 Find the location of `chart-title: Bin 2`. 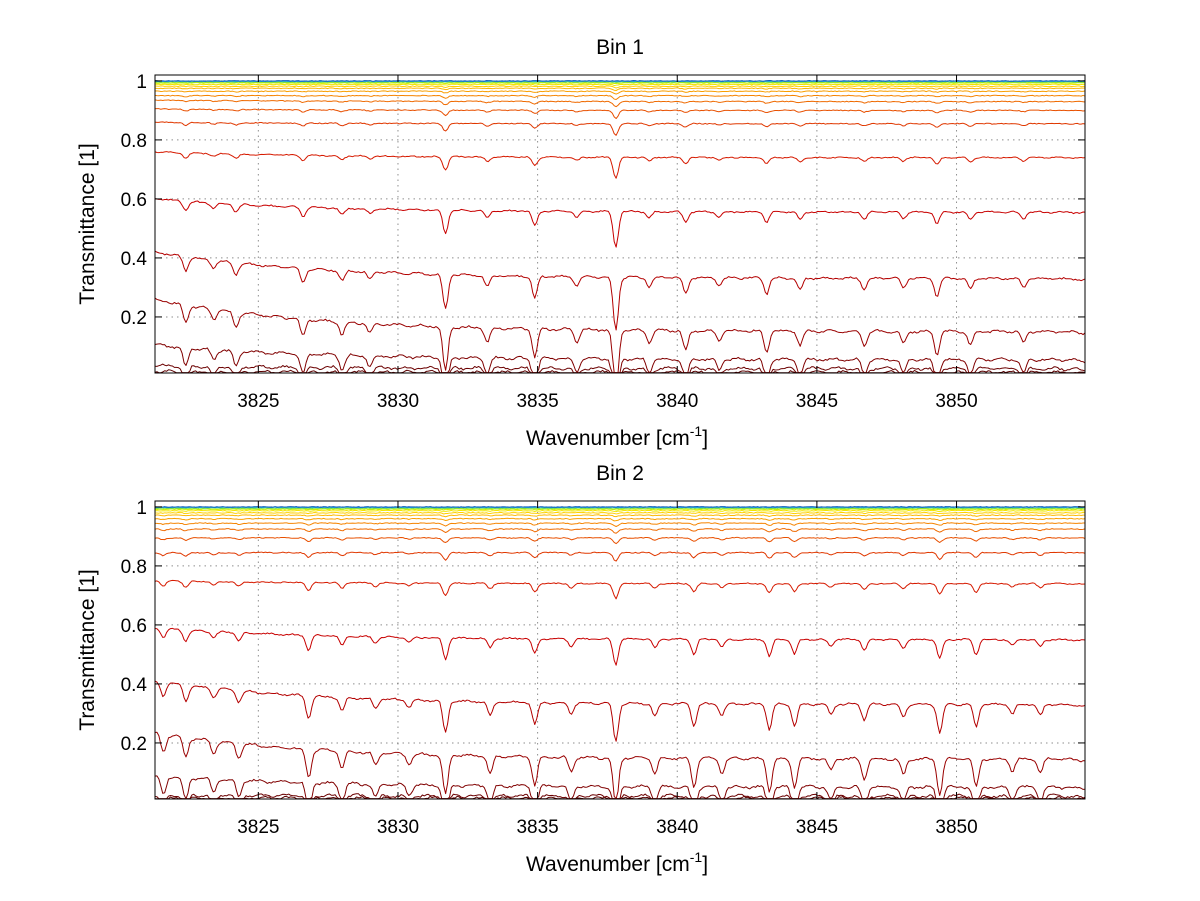

chart-title: Bin 2 is located at coordinates (620, 473).